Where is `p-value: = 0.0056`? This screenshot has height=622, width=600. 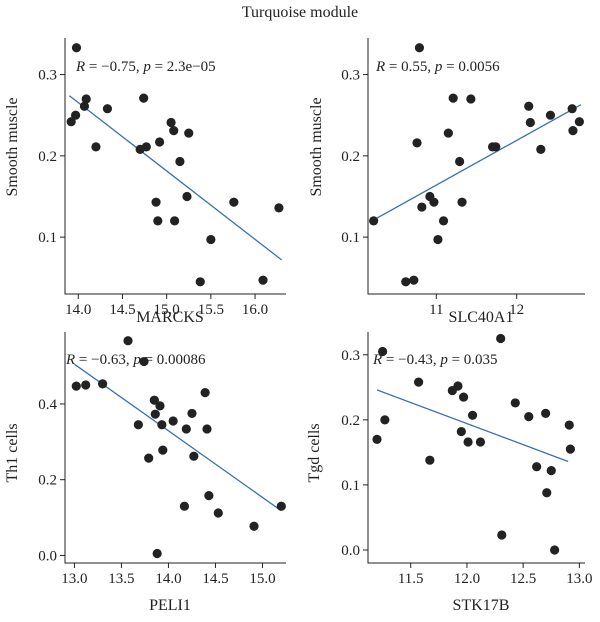 p-value: = 0.0056 is located at coordinates (471, 67).